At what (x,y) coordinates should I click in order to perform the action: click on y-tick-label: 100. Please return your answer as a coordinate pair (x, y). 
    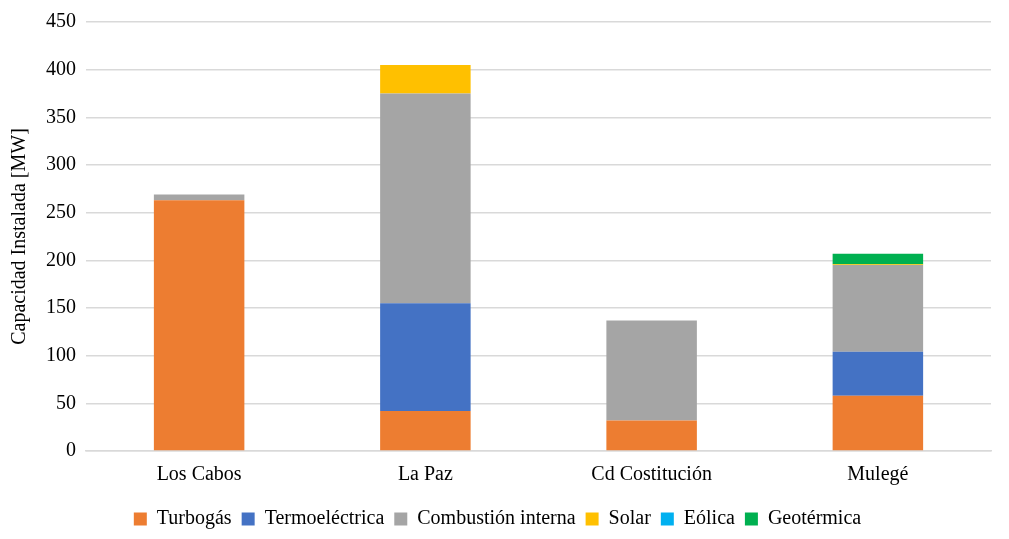
    Looking at the image, I should click on (61, 353).